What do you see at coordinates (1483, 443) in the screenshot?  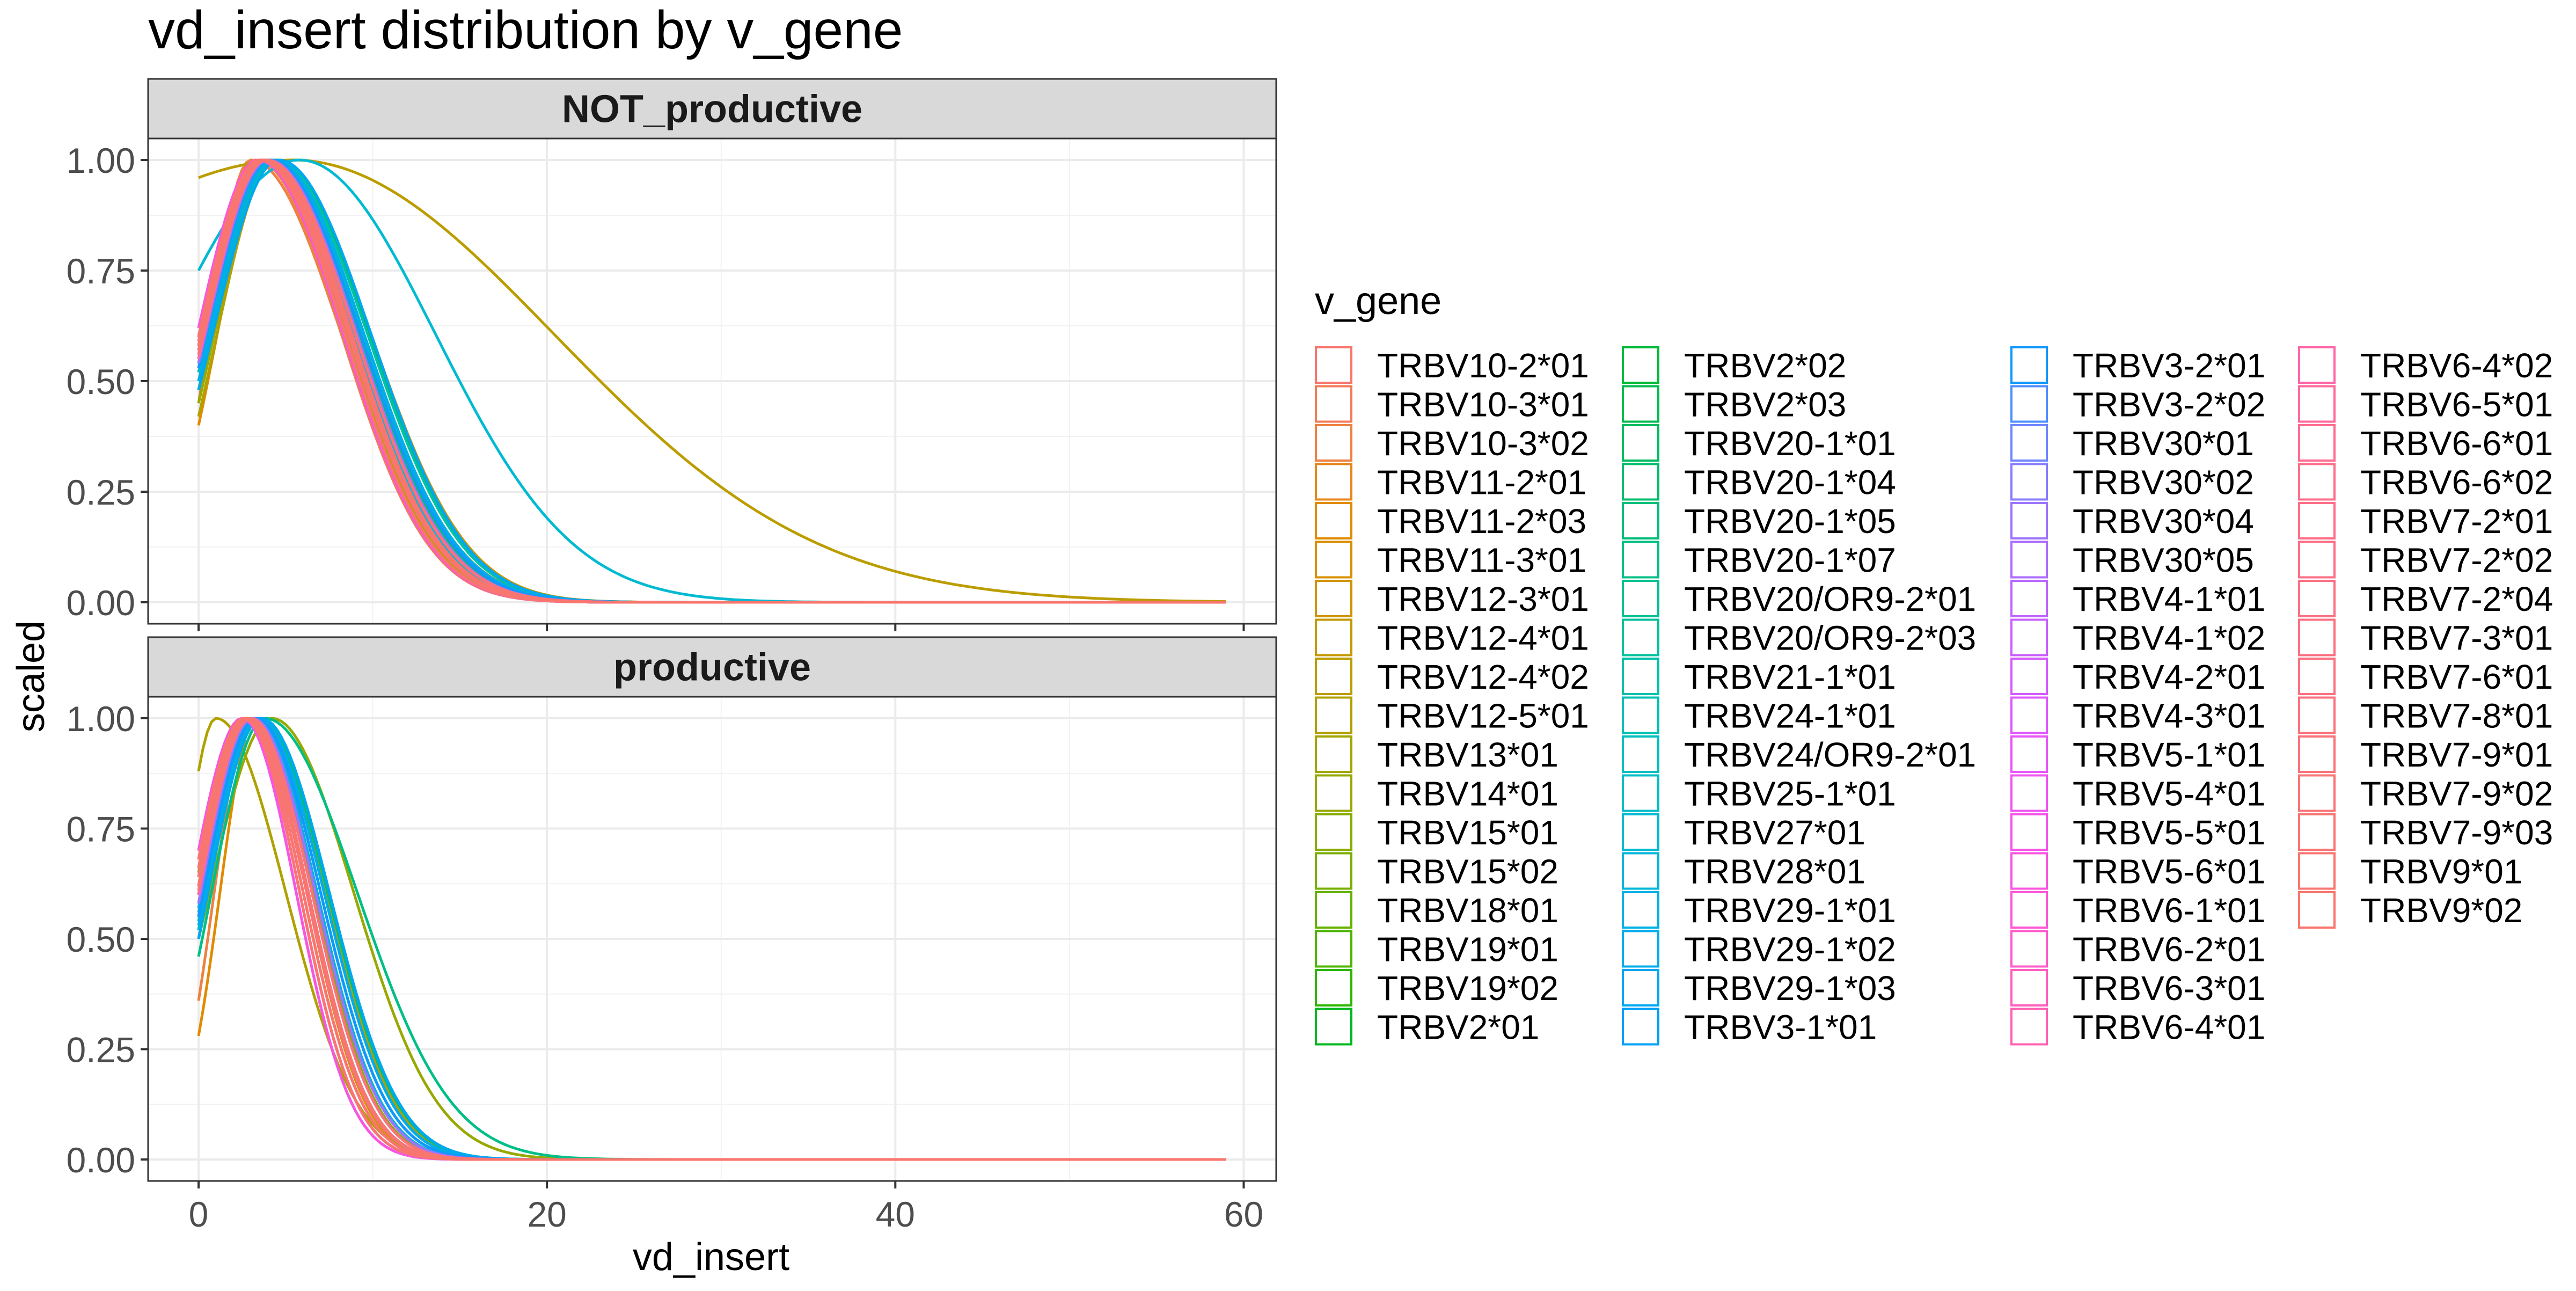 I see `legend-label: TRBV10-3*02` at bounding box center [1483, 443].